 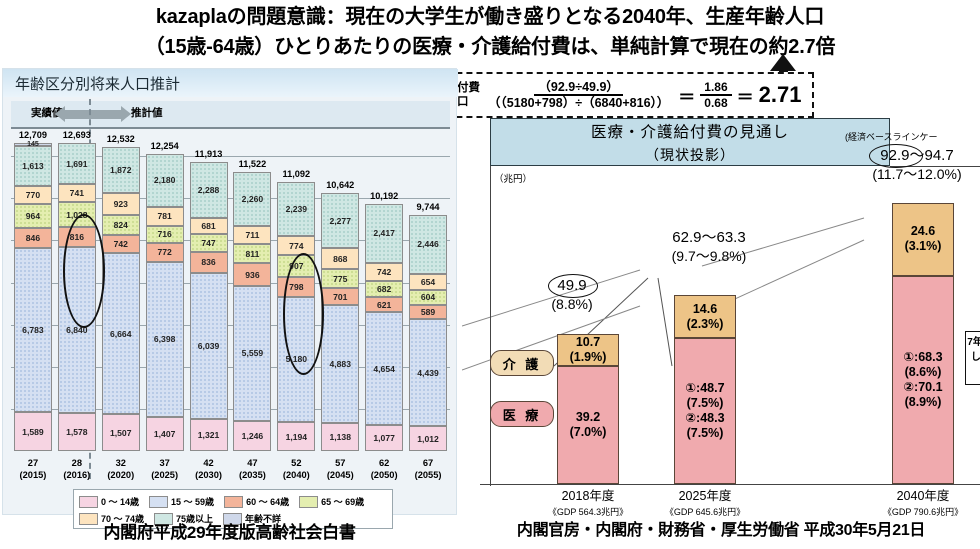 I want to click on benefit-total-circle, so click(x=896, y=156).